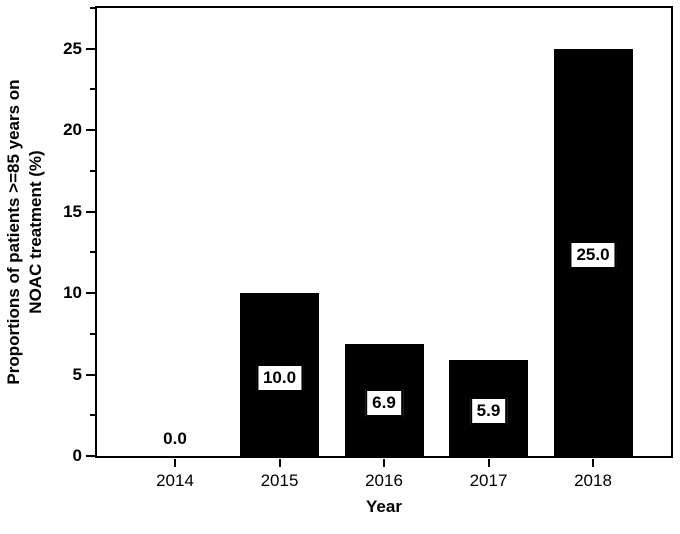  I want to click on bar-value-label: 25.0, so click(593, 255).